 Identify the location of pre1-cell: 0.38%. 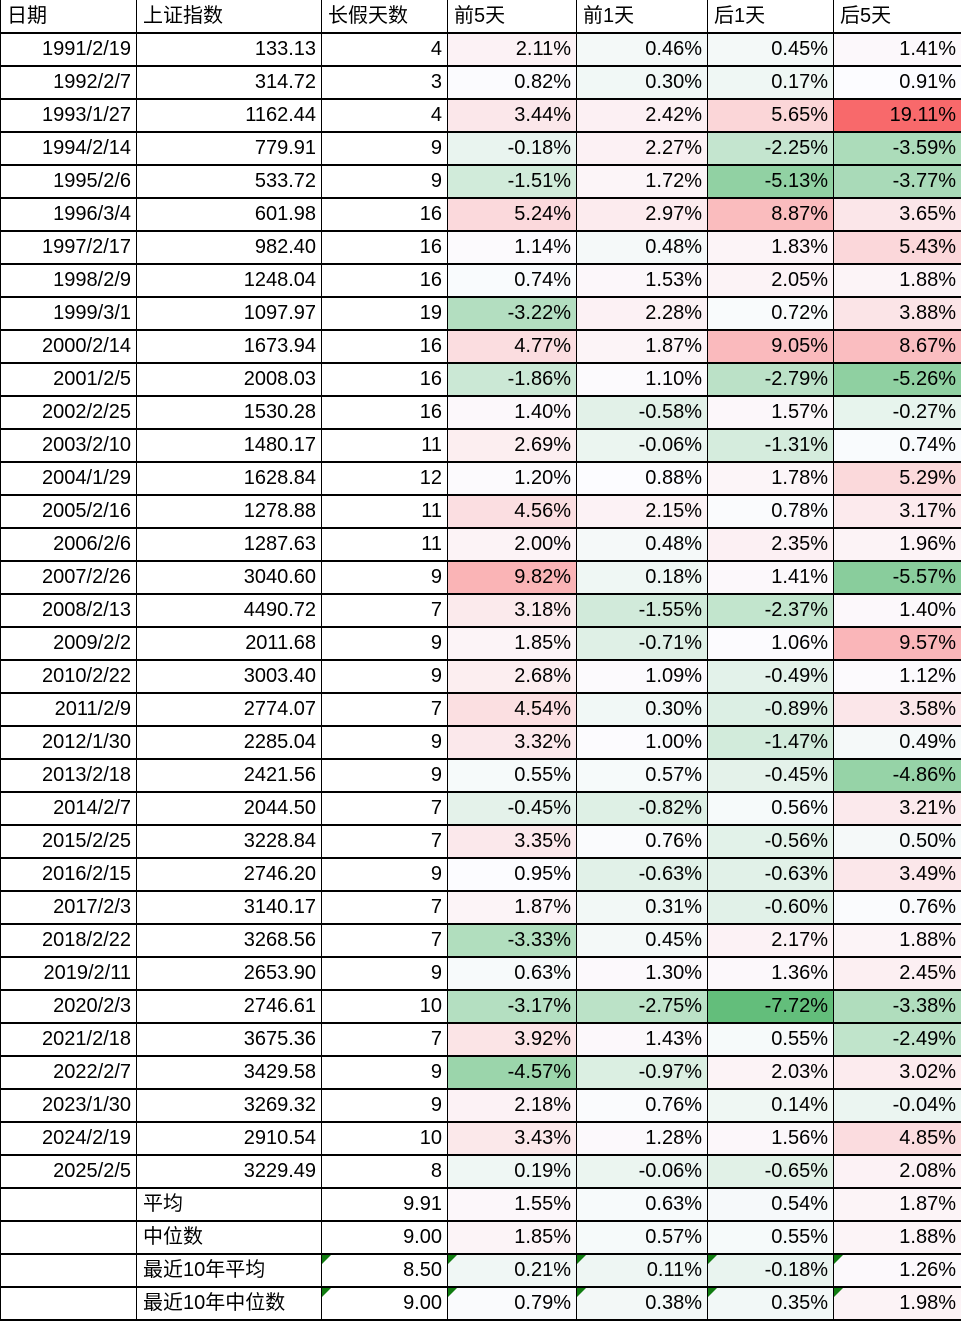
(642, 1303).